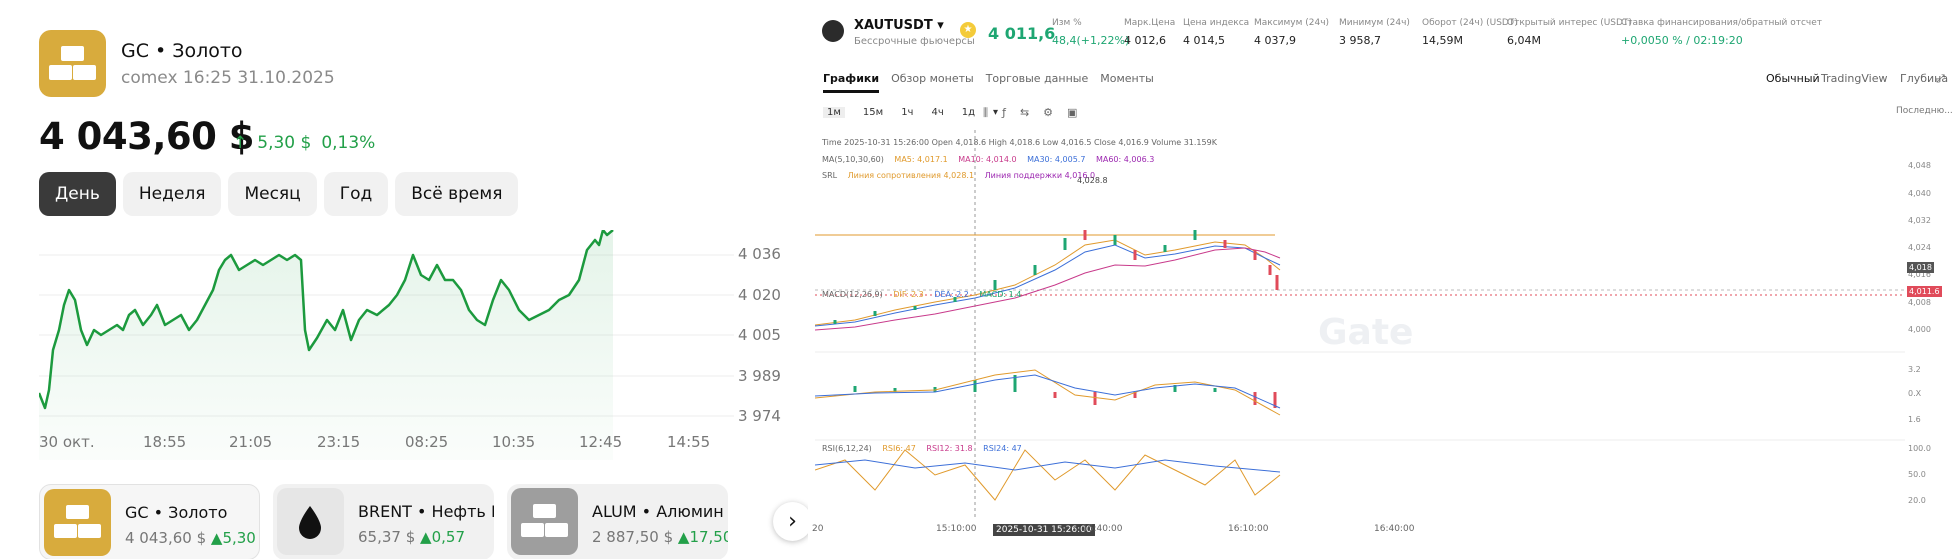 The image size is (1953, 559). What do you see at coordinates (873, 112) in the screenshot?
I see `timeframe-15m: 15м` at bounding box center [873, 112].